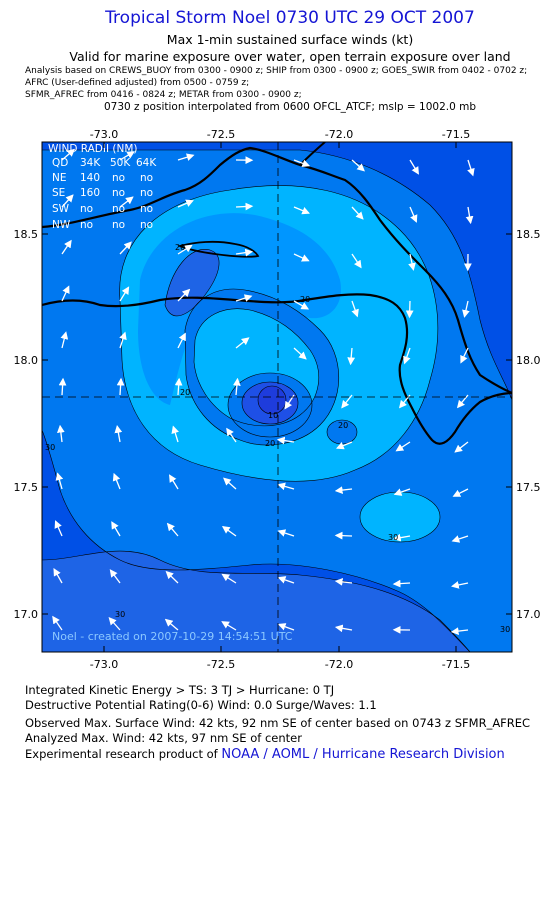 The height and width of the screenshot is (915, 560). I want to click on lon-tick-label: -72.5, so click(221, 134).